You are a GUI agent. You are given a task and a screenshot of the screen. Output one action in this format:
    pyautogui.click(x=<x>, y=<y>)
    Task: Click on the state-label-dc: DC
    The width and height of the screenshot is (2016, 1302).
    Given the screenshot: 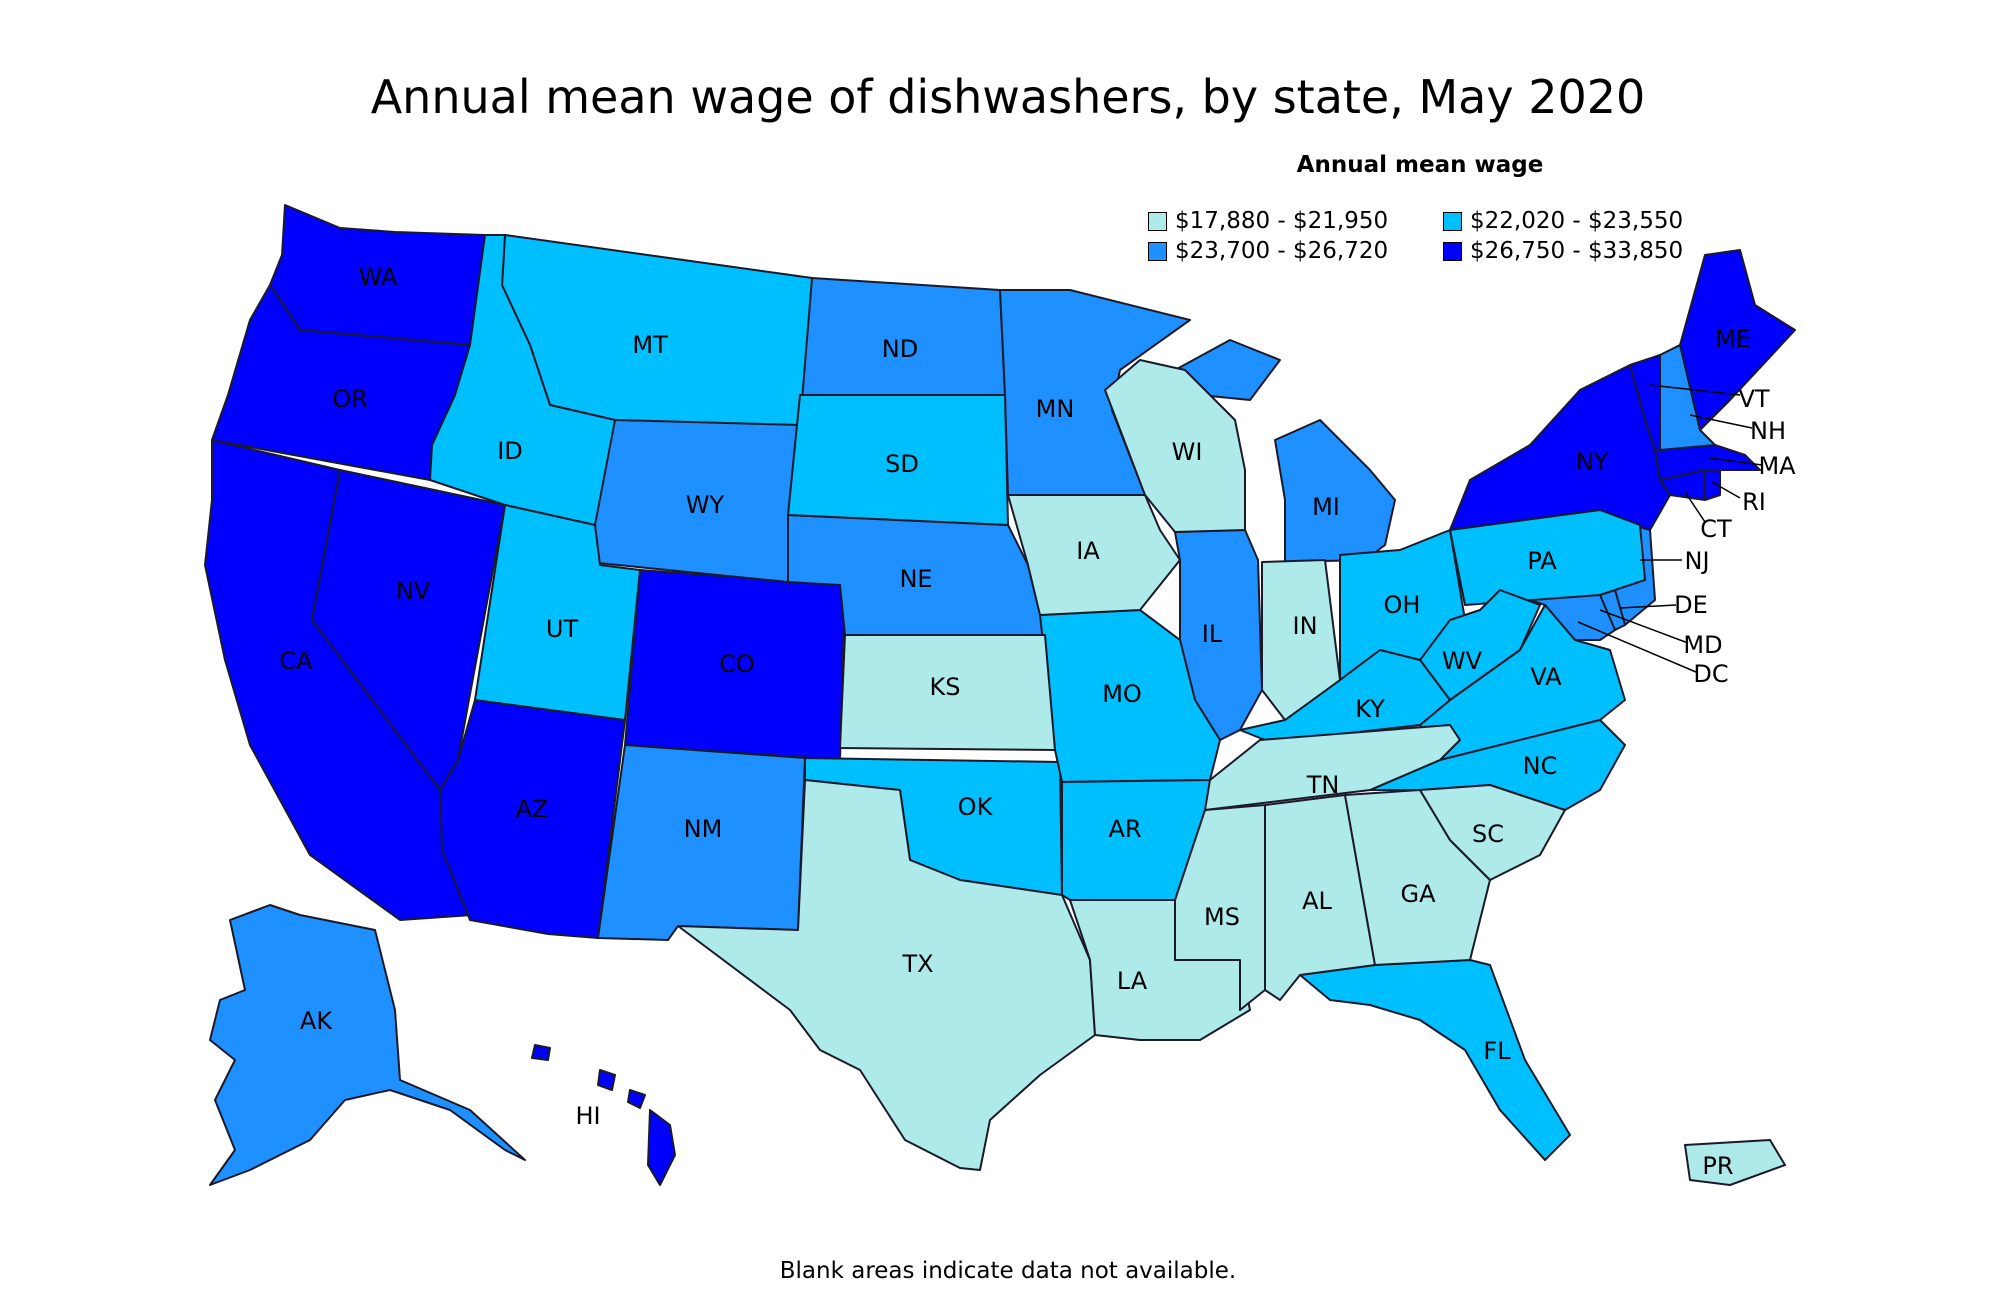 What is the action you would take?
    pyautogui.click(x=1710, y=674)
    